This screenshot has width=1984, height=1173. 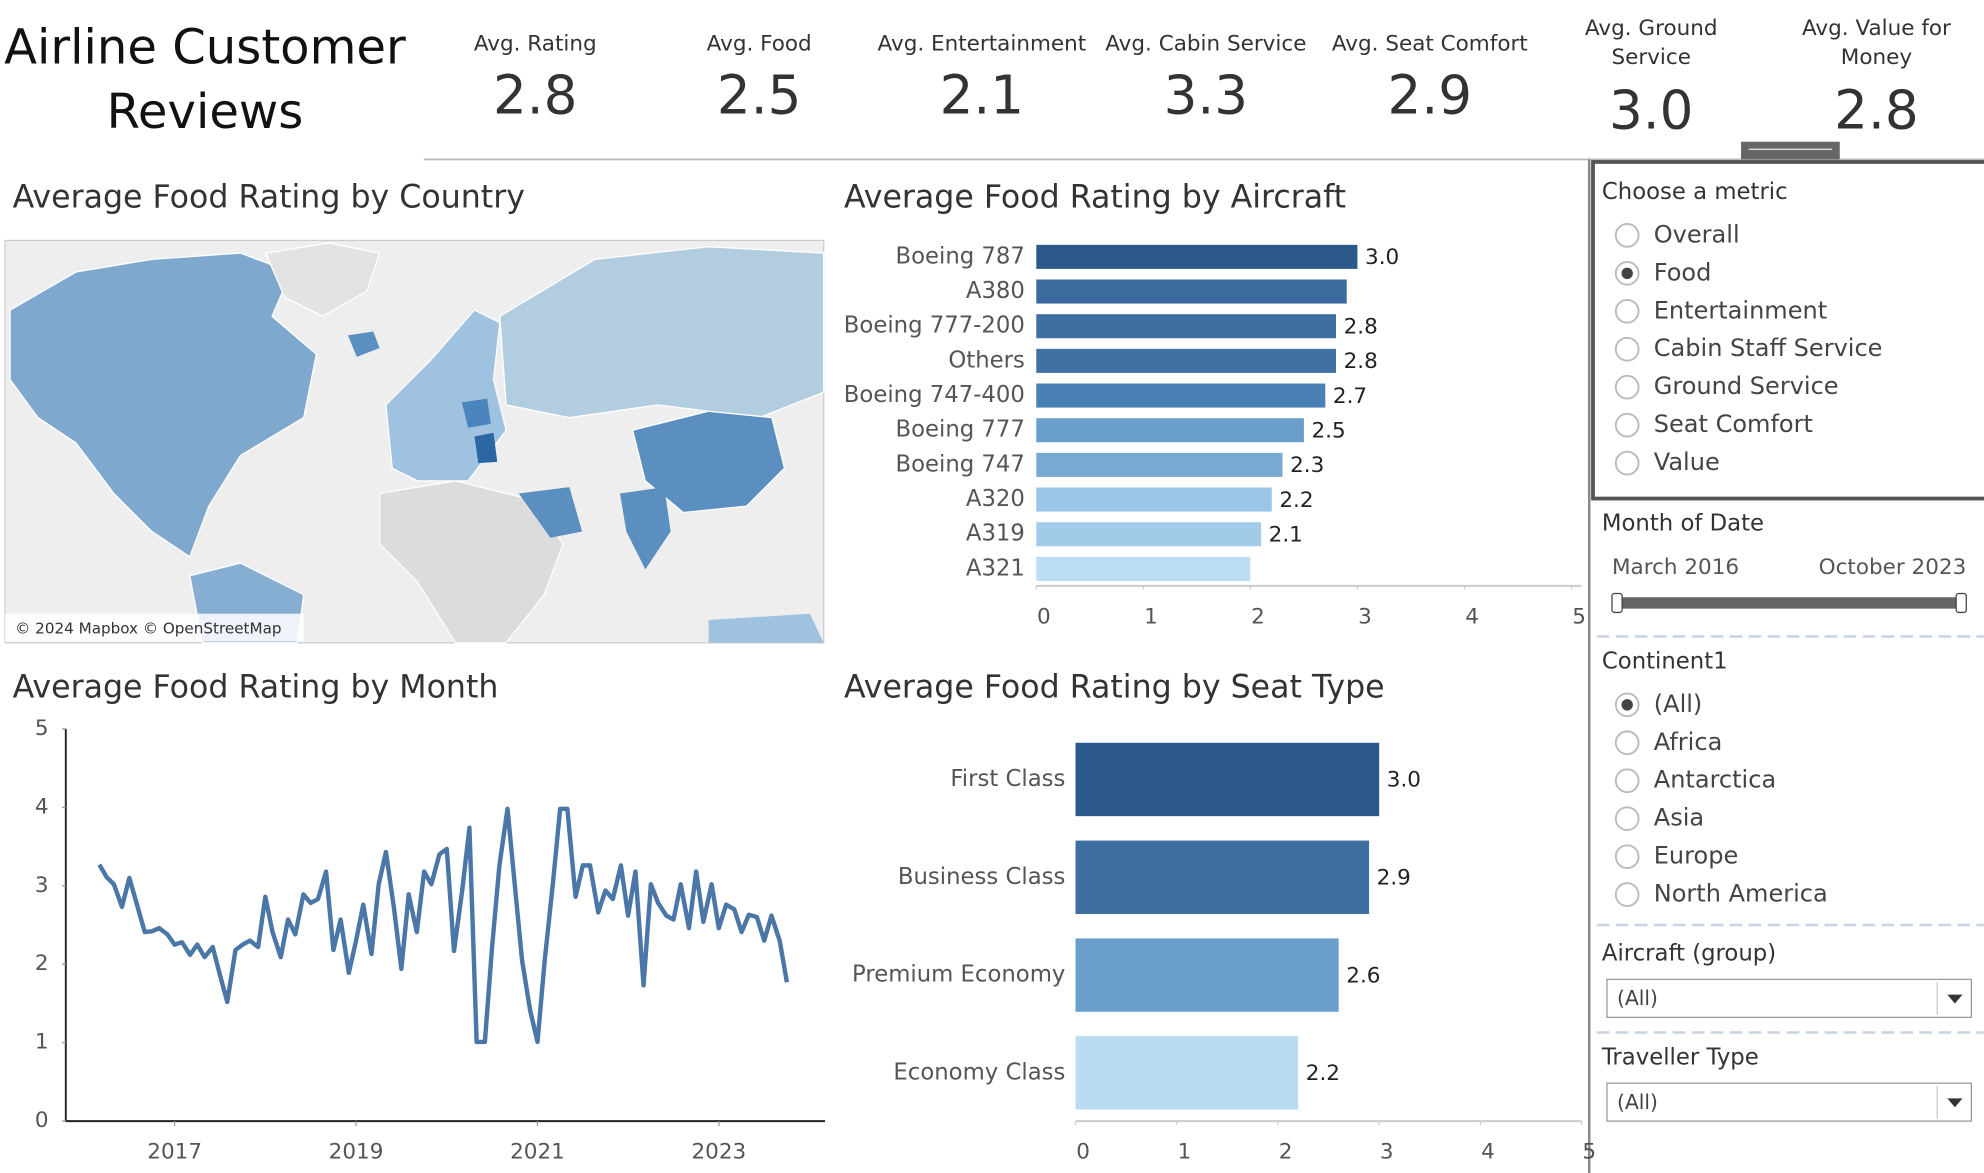 What do you see at coordinates (1328, 430) in the screenshot?
I see `value-label: 2.5` at bounding box center [1328, 430].